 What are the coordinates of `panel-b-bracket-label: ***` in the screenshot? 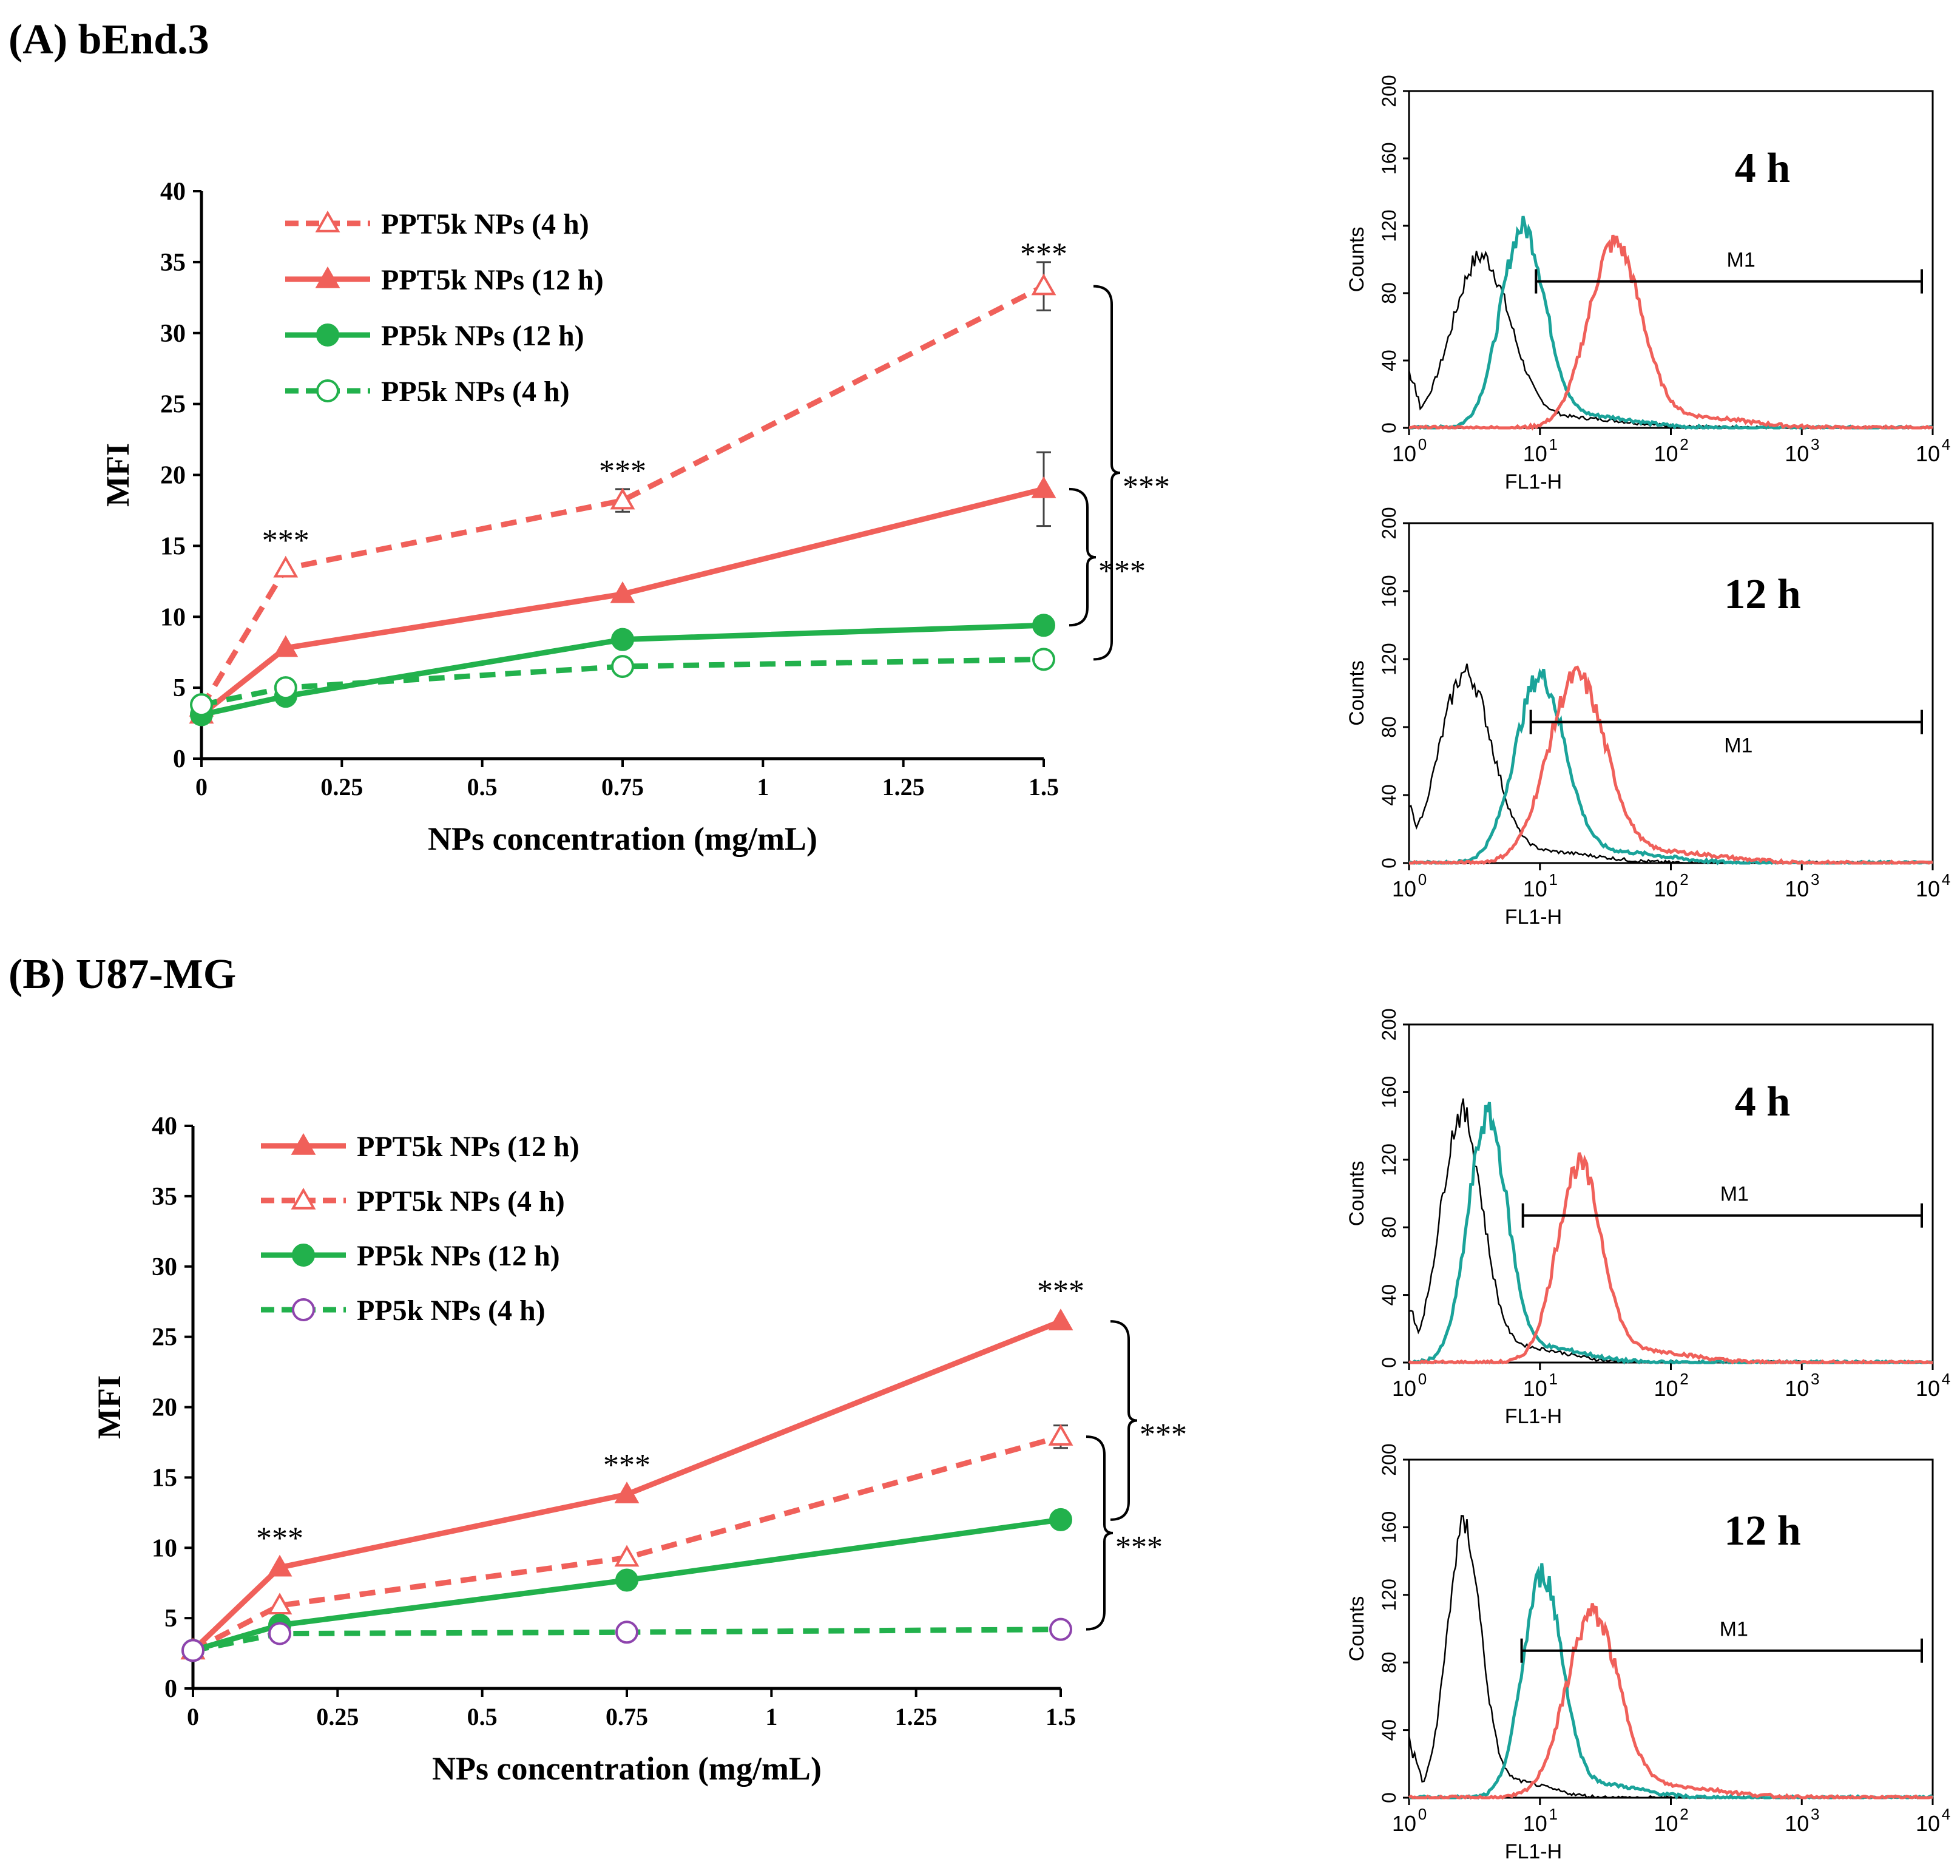 It's located at (1163, 1435).